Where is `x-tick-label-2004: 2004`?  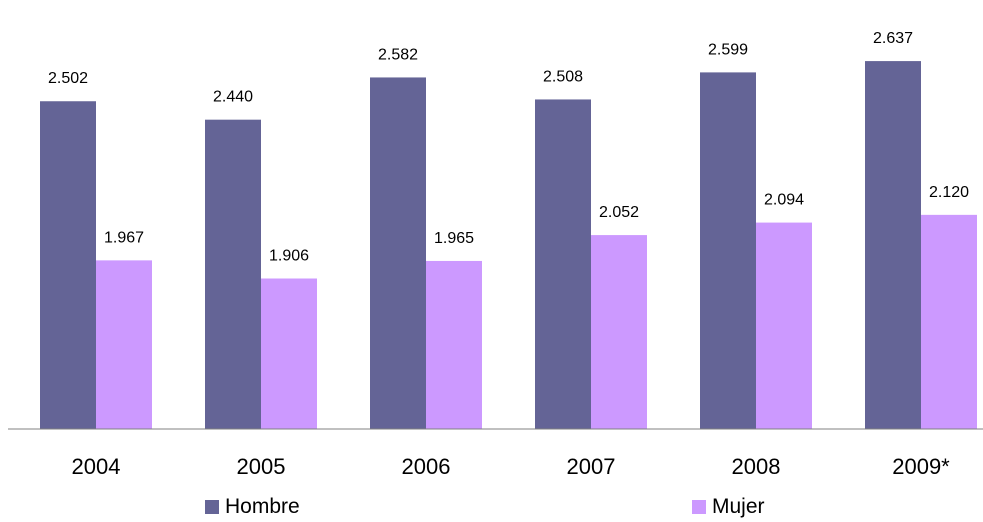
x-tick-label-2004: 2004 is located at coordinates (96, 466).